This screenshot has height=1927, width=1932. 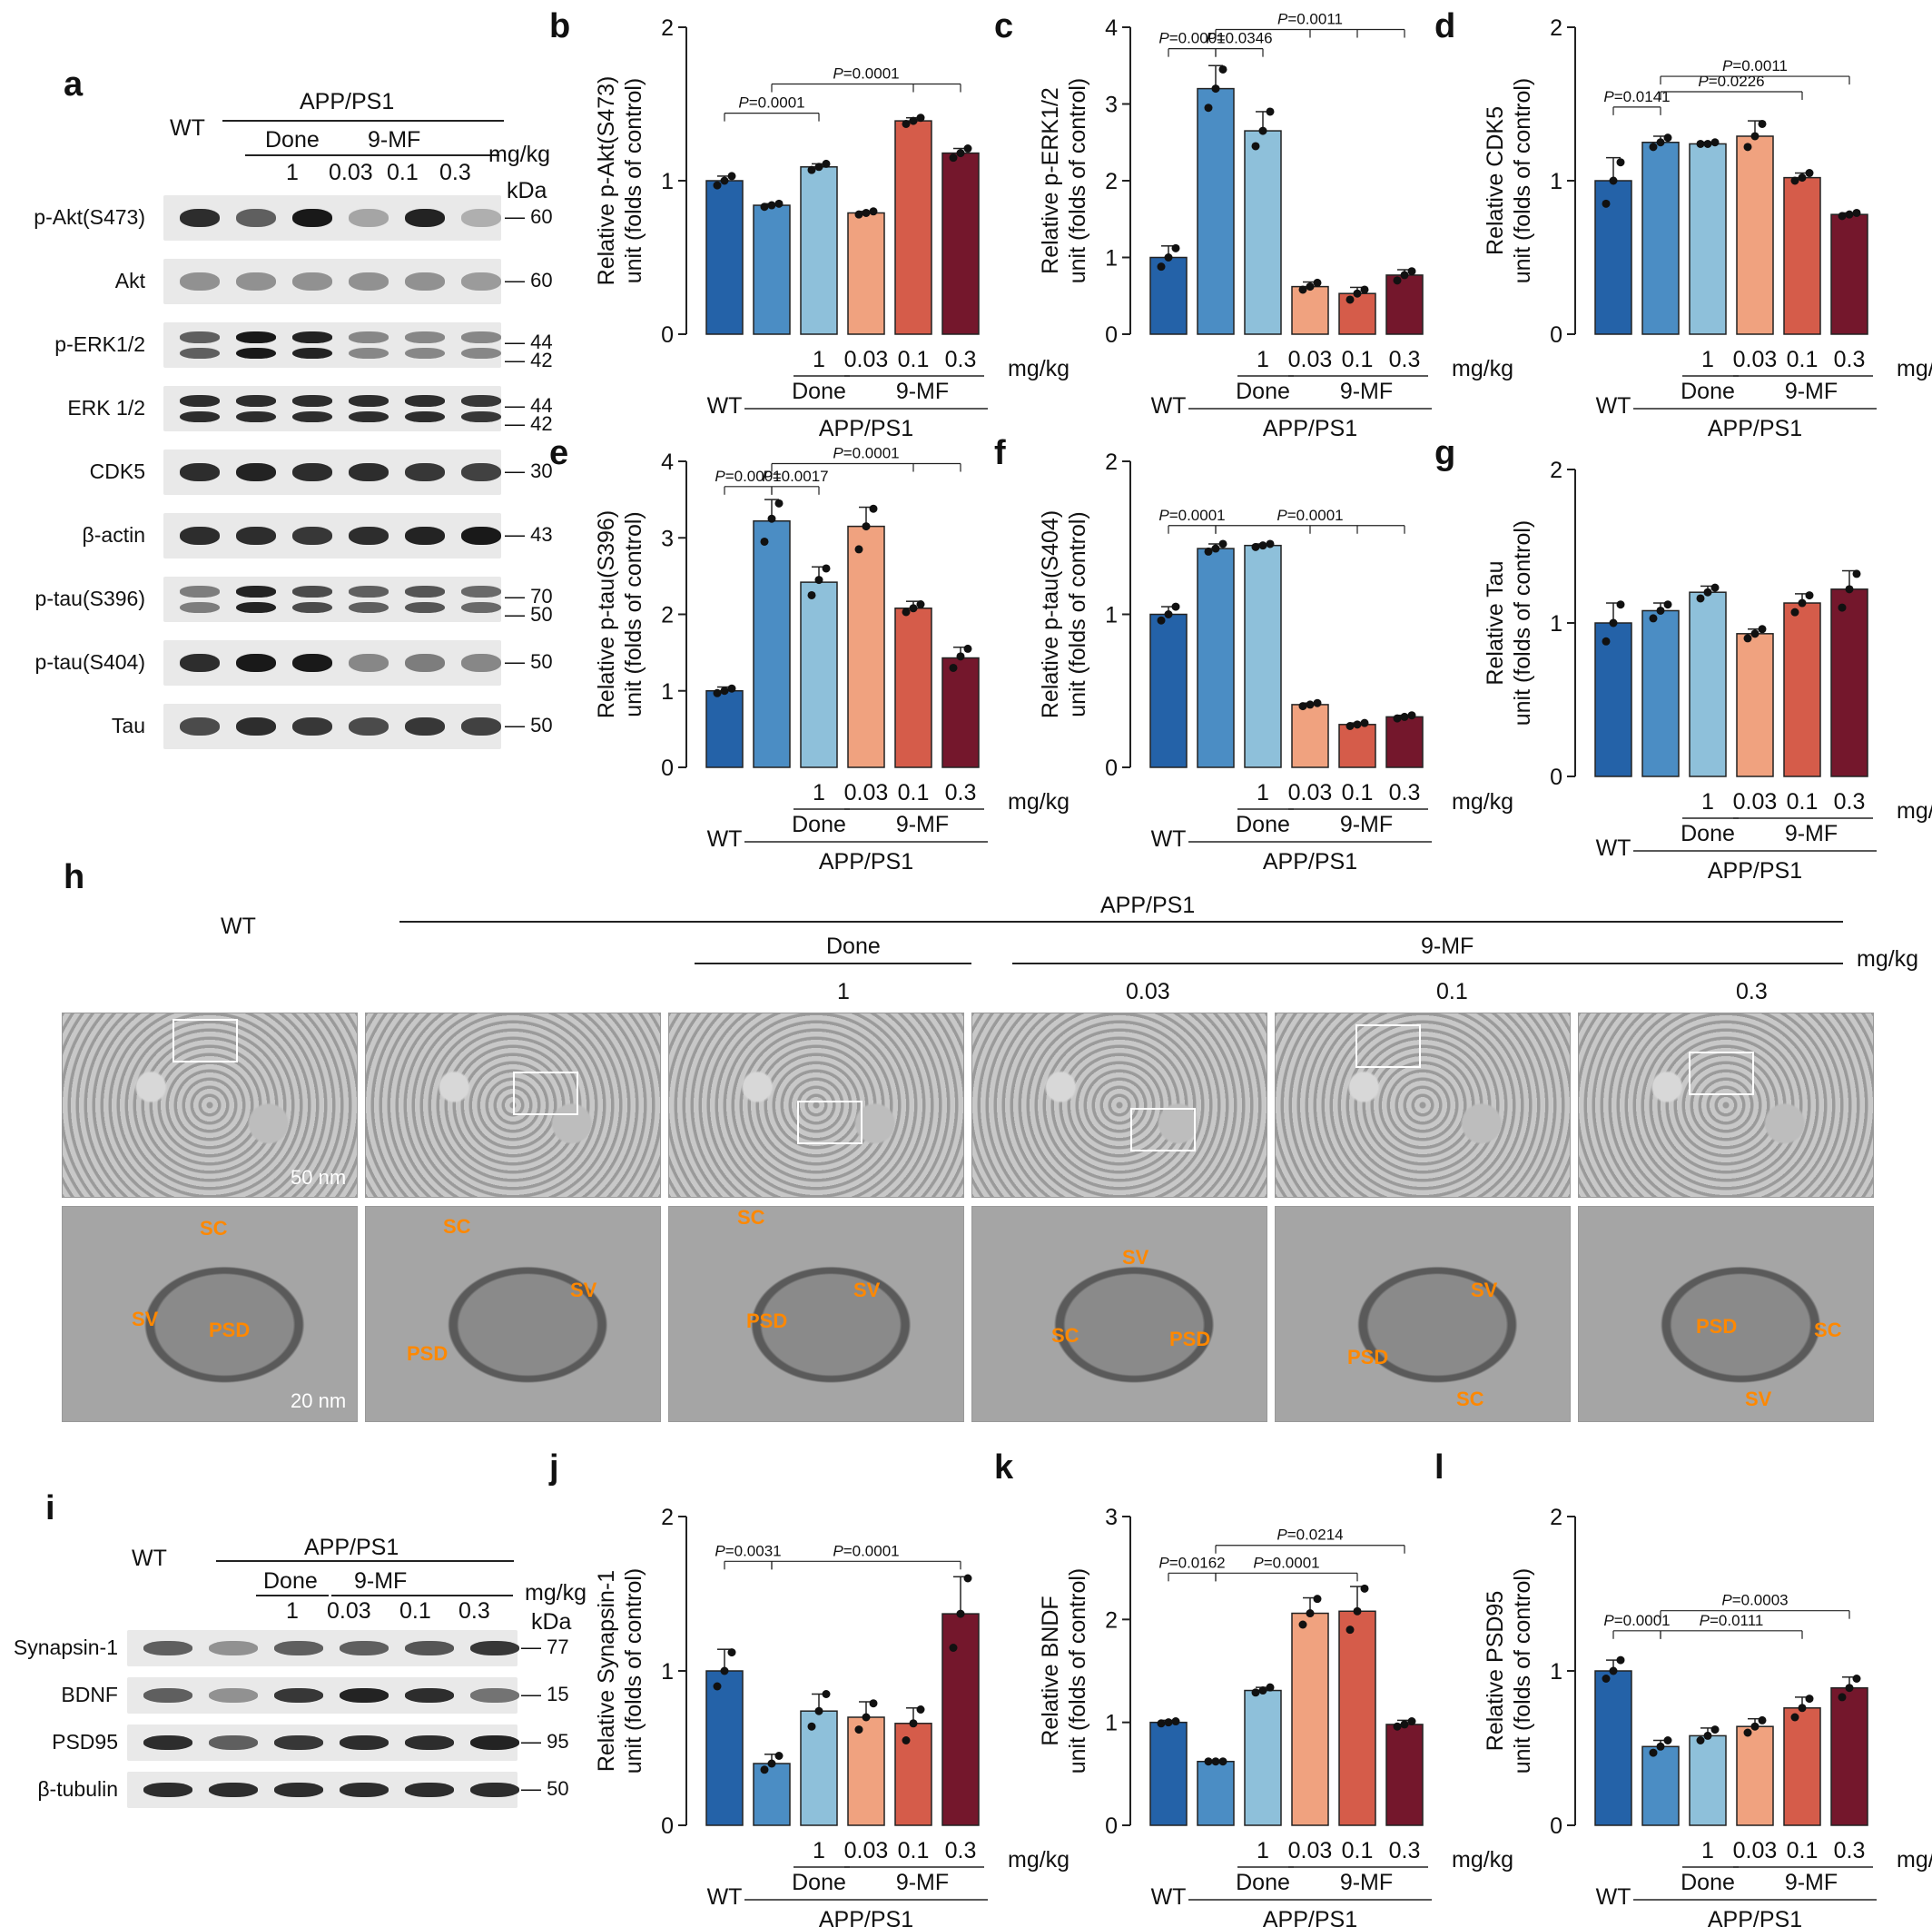 I want to click on y-axis-label: Relative p-ERK1/2unit (folds of control), so click(x=1064, y=181).